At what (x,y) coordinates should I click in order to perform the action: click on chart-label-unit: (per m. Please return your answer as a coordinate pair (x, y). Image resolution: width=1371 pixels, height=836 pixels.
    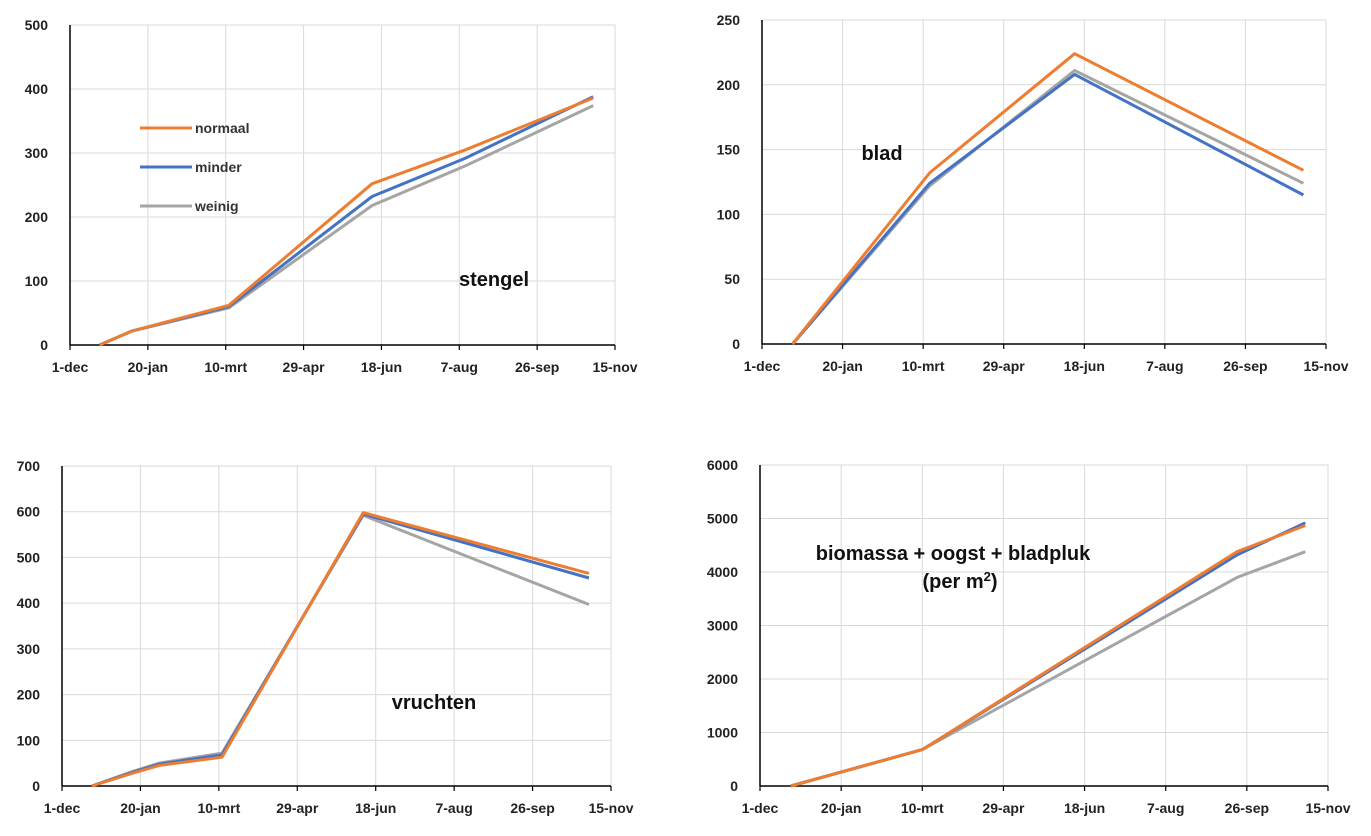
    Looking at the image, I should click on (952, 582).